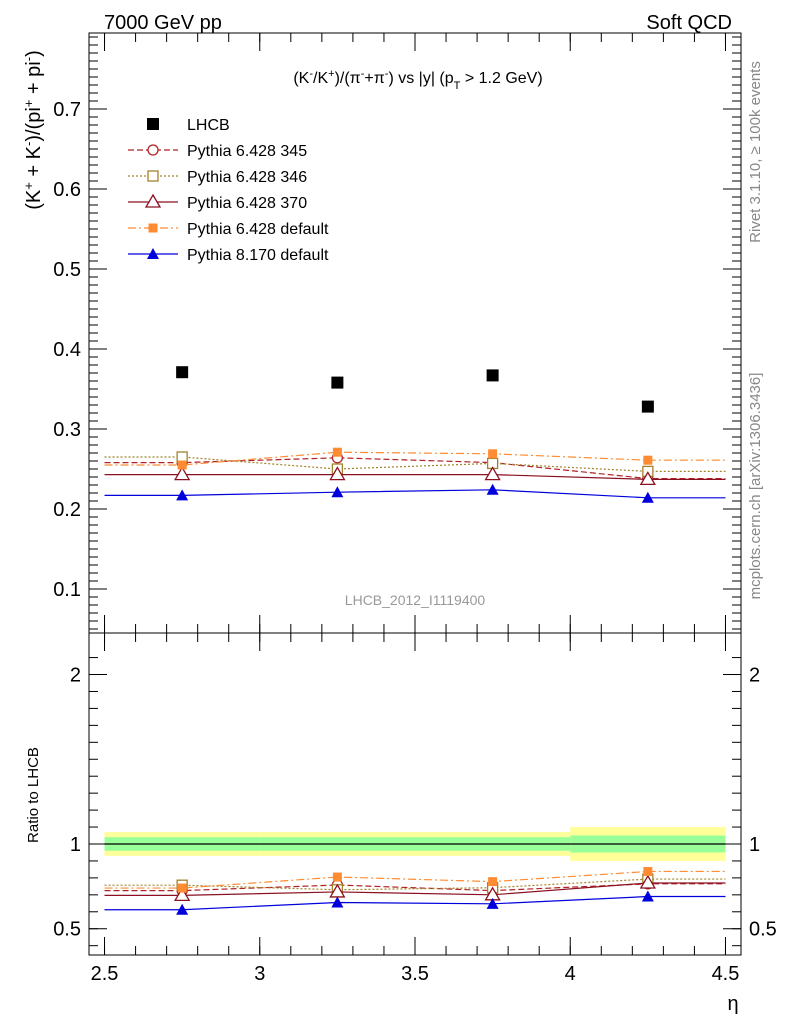 This screenshot has width=786, height=1024. What do you see at coordinates (689, 23) in the screenshot?
I see `process-label: Soft QCD` at bounding box center [689, 23].